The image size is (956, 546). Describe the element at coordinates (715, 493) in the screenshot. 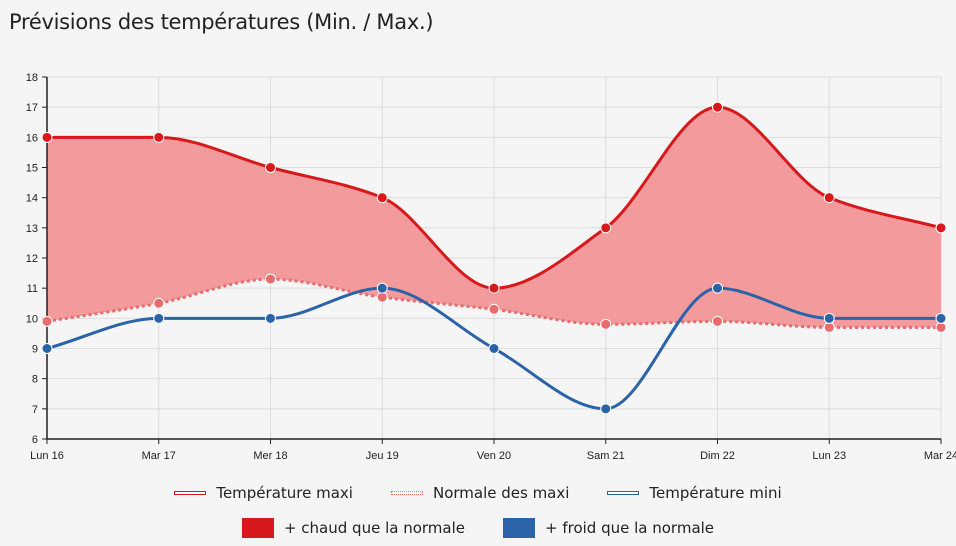

I see `legend-label-min: Température mini` at that location.